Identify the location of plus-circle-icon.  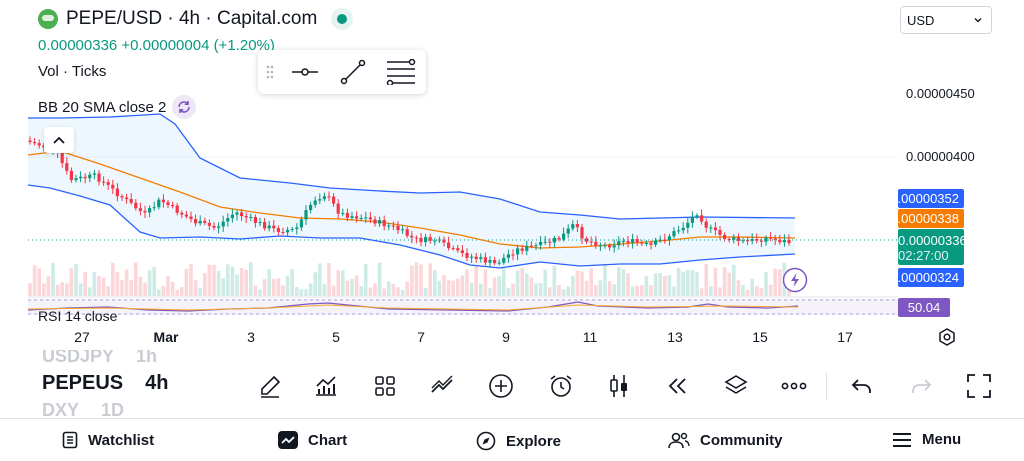
(501, 386).